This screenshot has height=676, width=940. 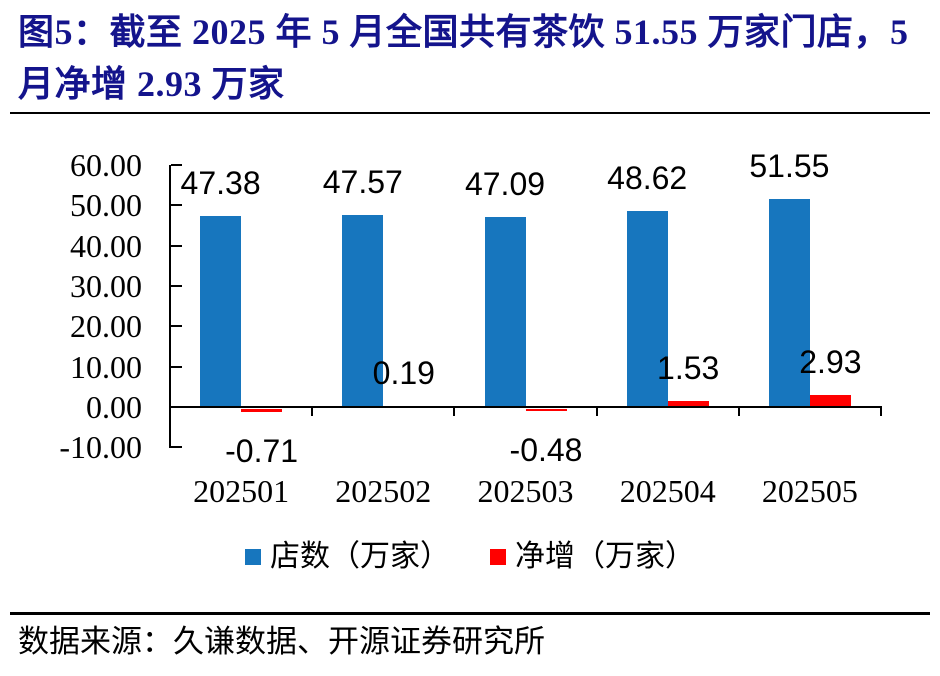 I want to click on bar-value-label-store-count: 51.55, so click(x=789, y=166).